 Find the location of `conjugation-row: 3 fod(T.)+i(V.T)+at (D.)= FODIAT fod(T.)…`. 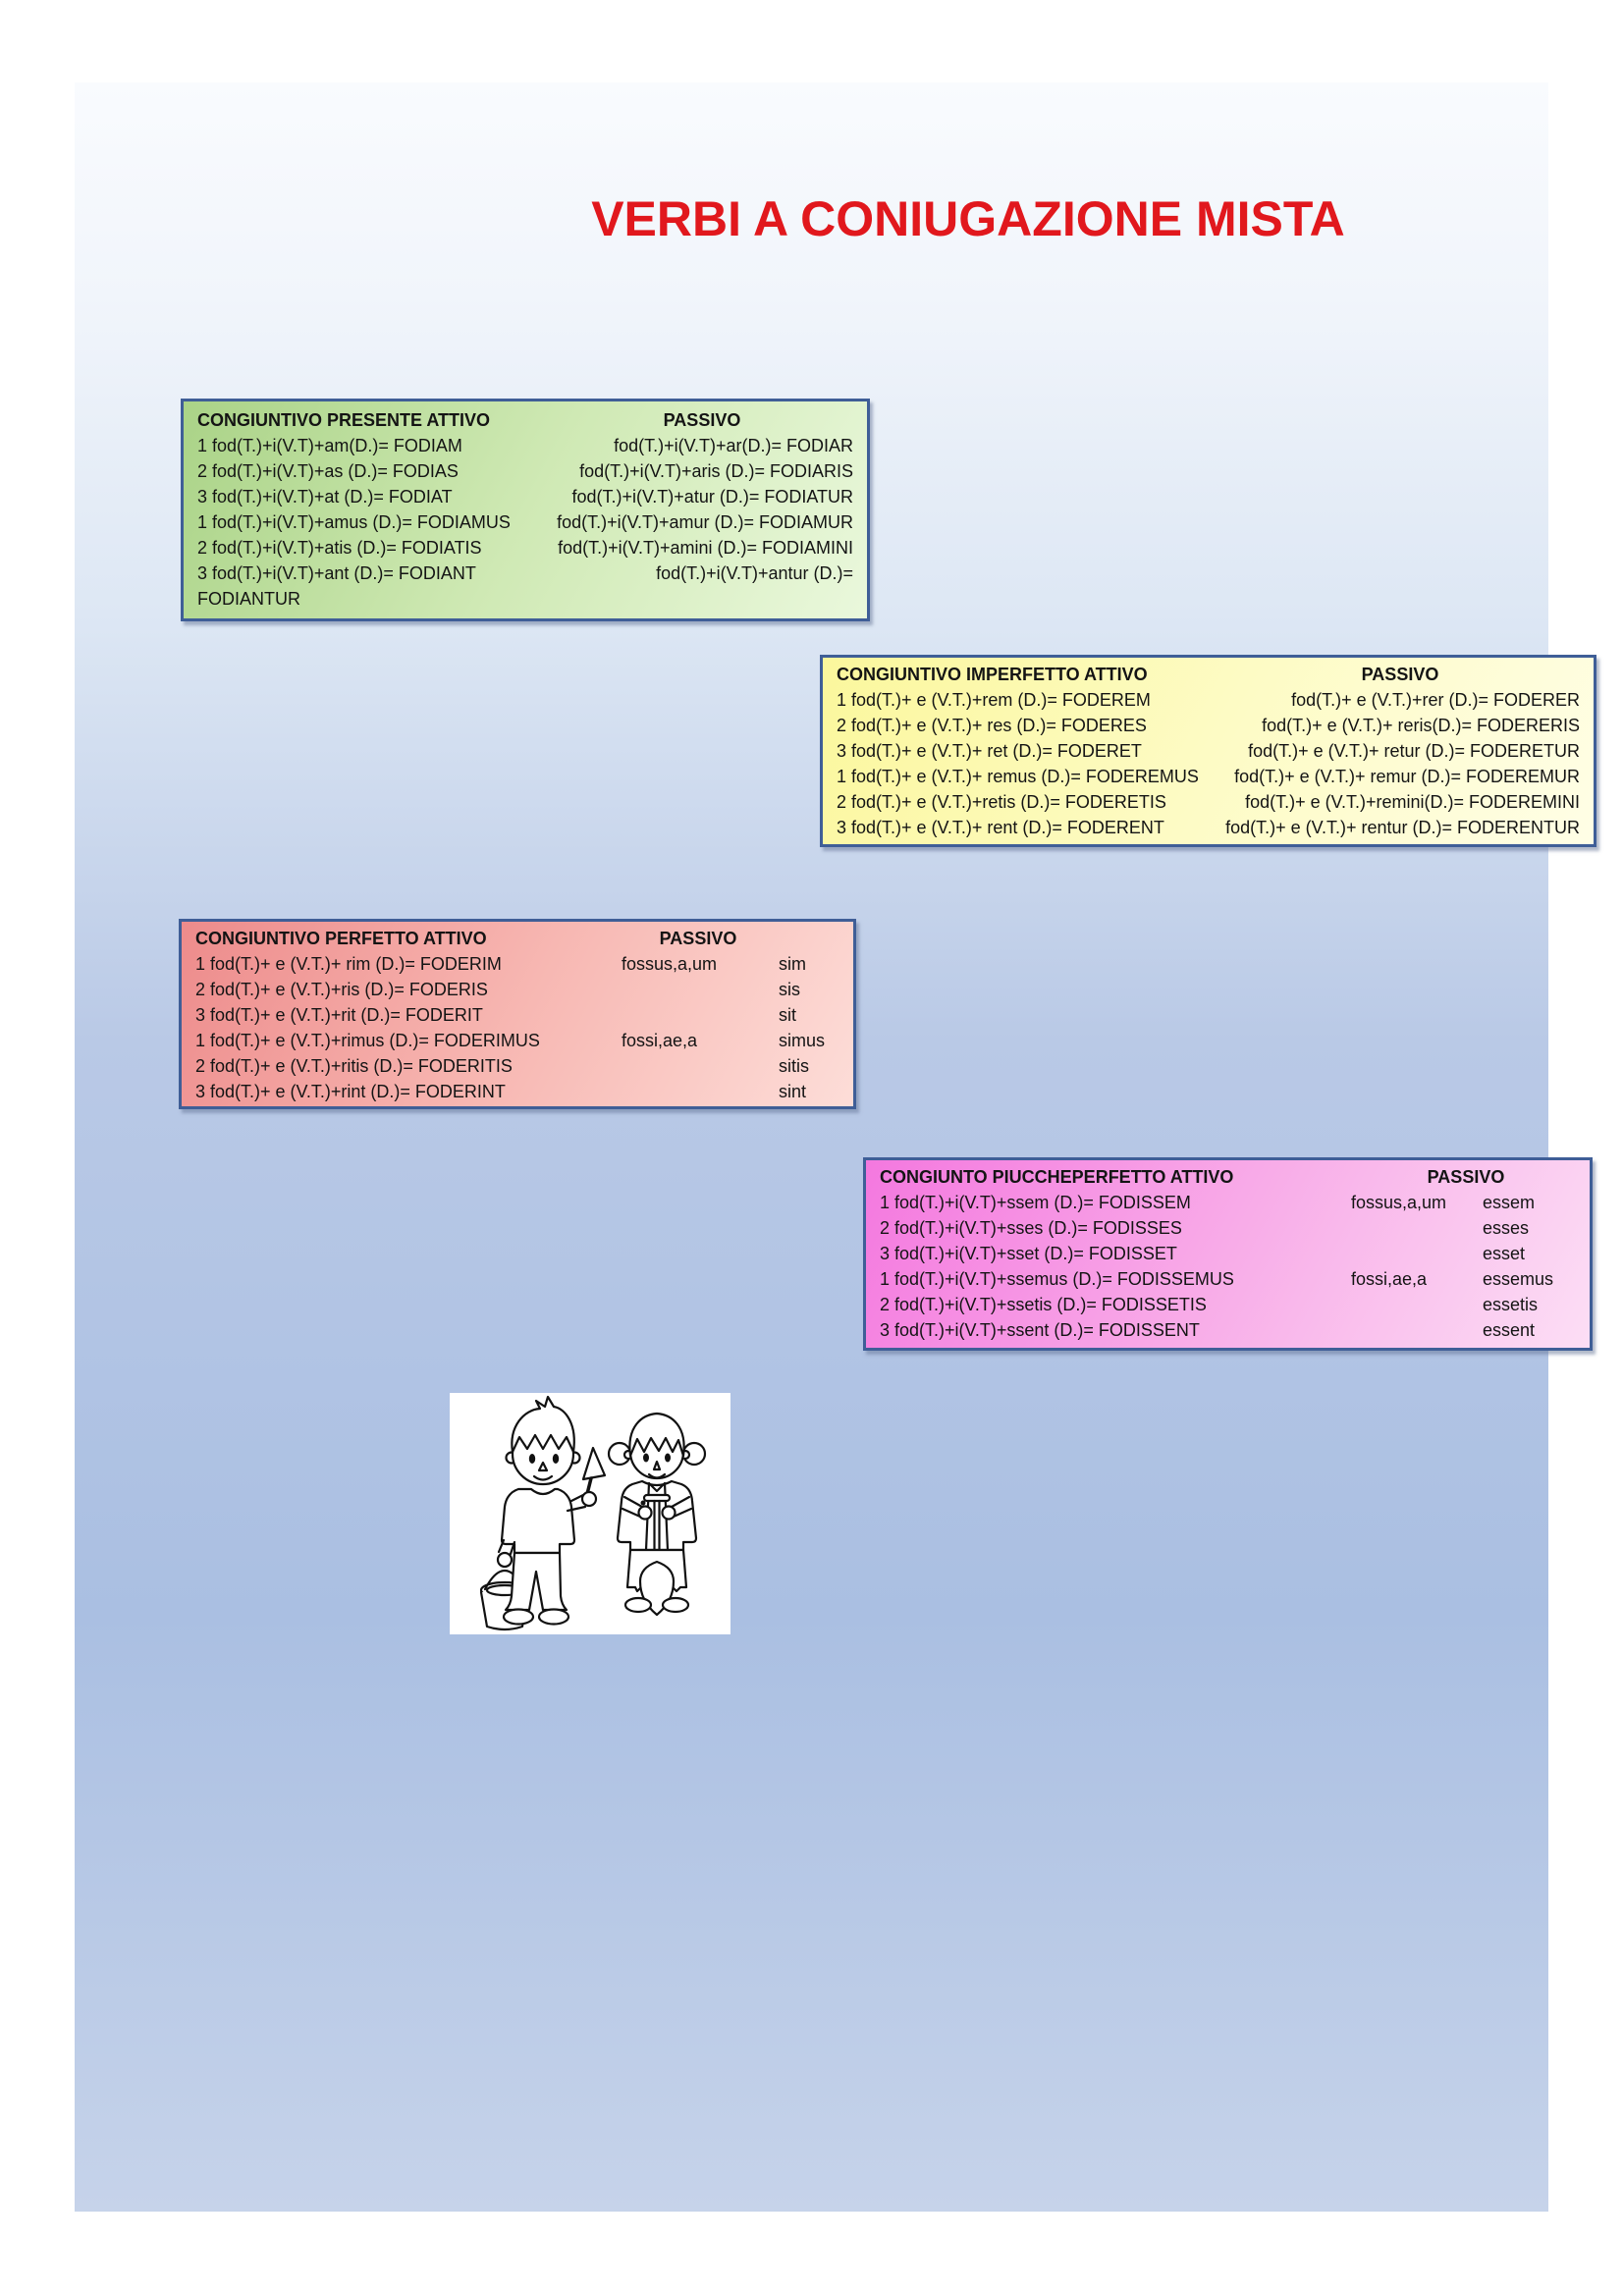

conjugation-row: 3 fod(T.)+i(V.T)+at (D.)= FODIAT fod(T.)… is located at coordinates (525, 497).